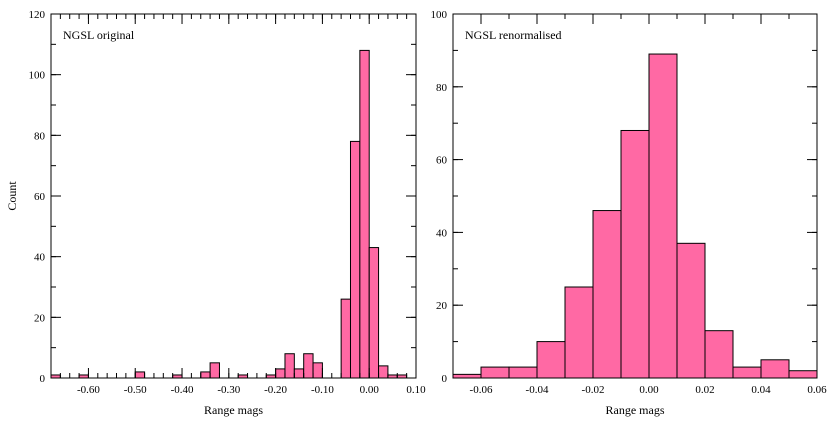 This screenshot has width=831, height=429. What do you see at coordinates (322, 390) in the screenshot?
I see `x-tick-label: -0.10` at bounding box center [322, 390].